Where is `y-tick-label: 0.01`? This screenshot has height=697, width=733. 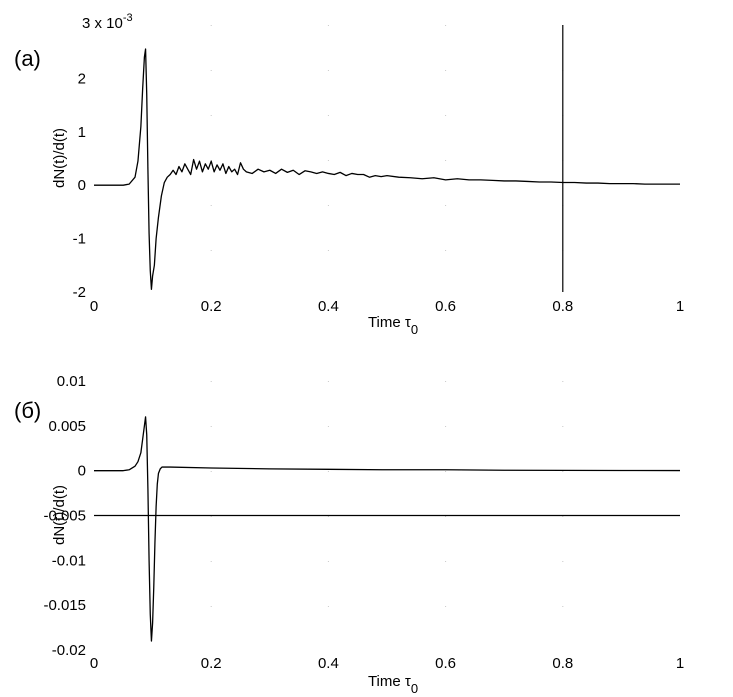
y-tick-label: 0.01 is located at coordinates (71, 381).